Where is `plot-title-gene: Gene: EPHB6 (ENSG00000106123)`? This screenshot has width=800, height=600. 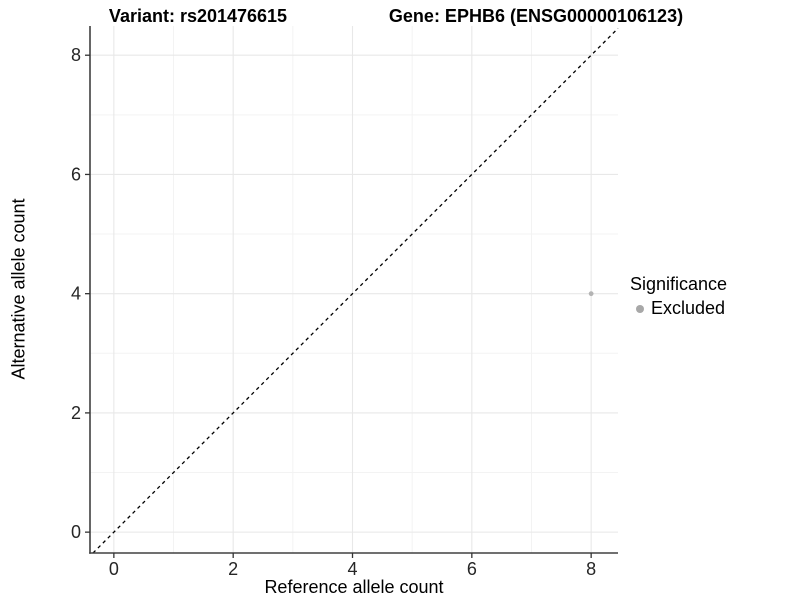 plot-title-gene: Gene: EPHB6 (ENSG00000106123) is located at coordinates (536, 16).